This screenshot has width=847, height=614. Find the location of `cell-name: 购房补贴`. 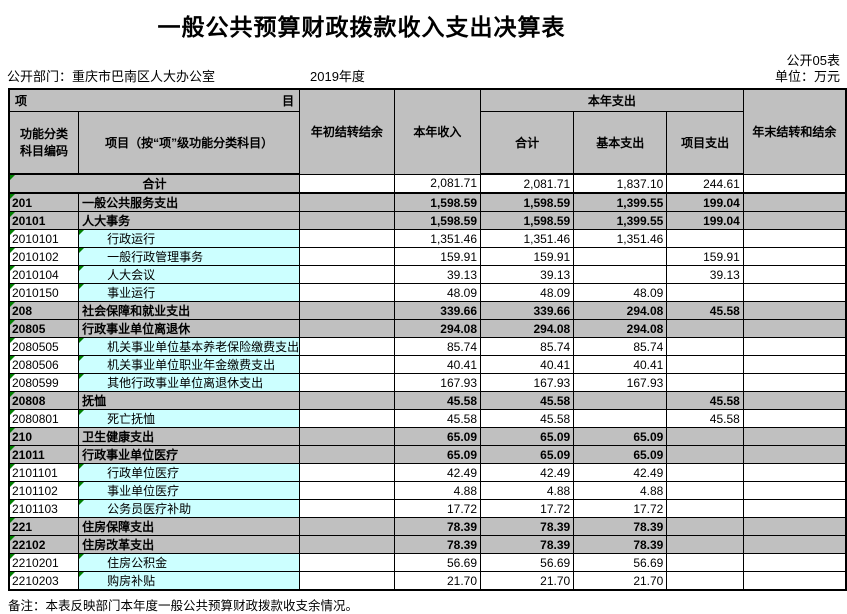

cell-name: 购房补贴 is located at coordinates (189, 581).